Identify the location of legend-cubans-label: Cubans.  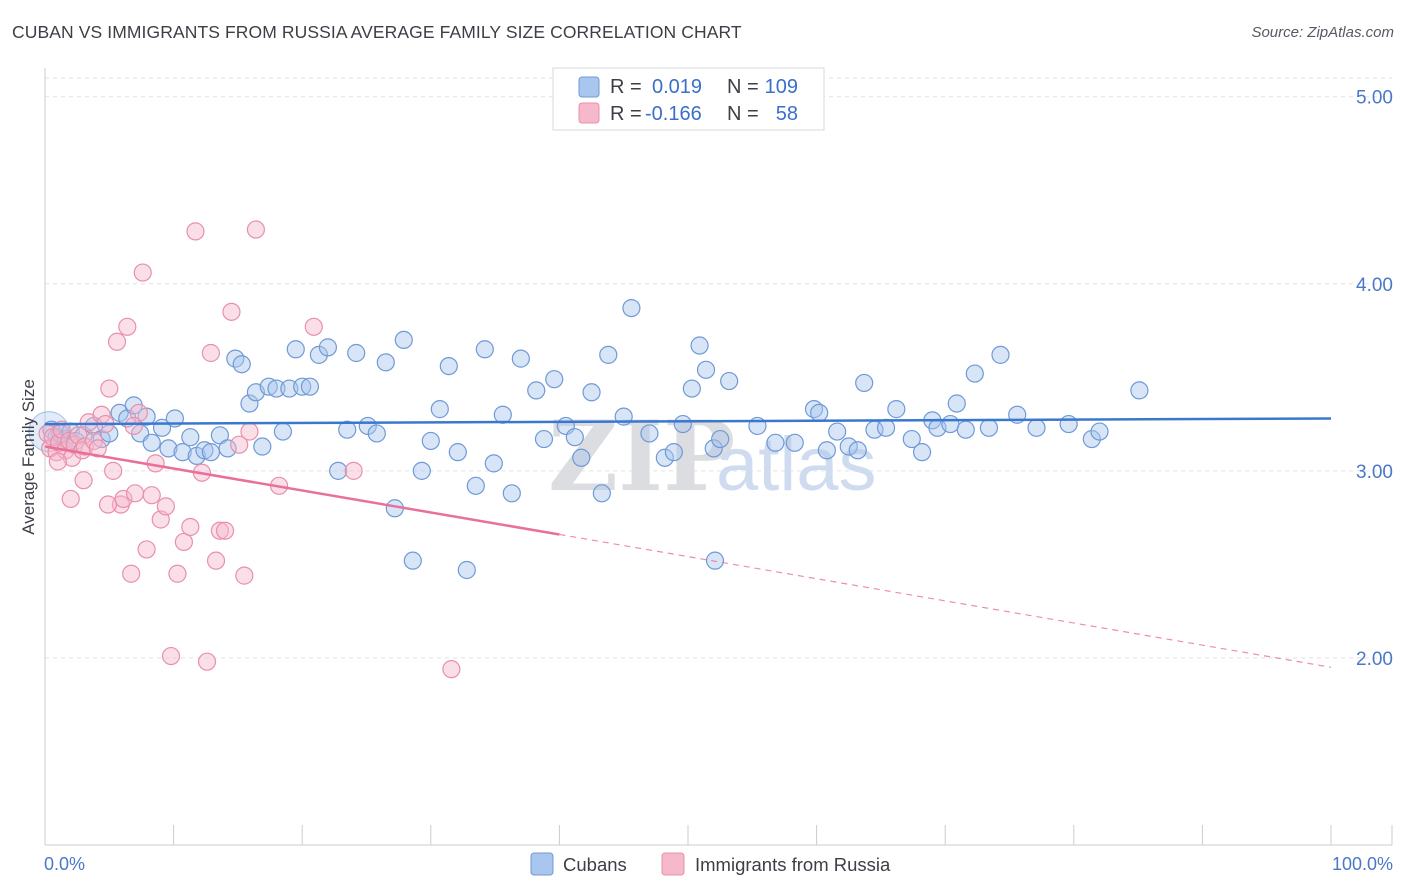
(595, 864).